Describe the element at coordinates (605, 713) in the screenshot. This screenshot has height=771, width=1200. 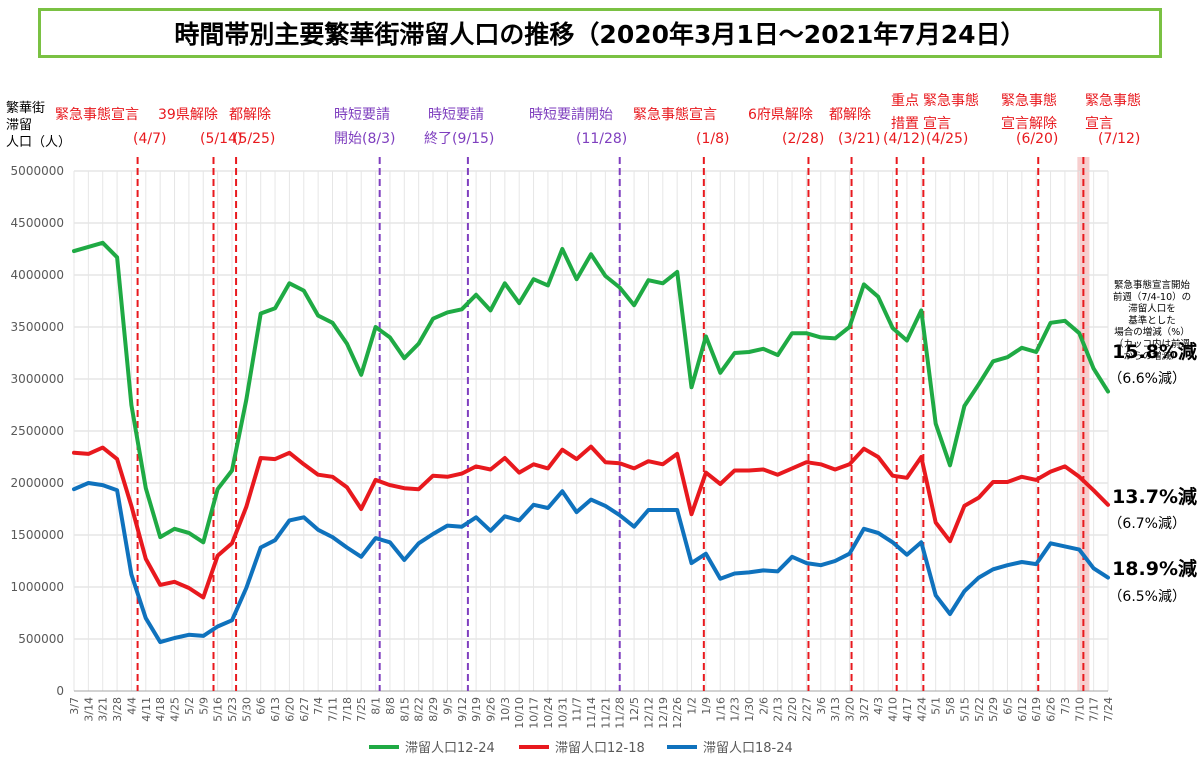
I see `x-tick-label: 11/21` at that location.